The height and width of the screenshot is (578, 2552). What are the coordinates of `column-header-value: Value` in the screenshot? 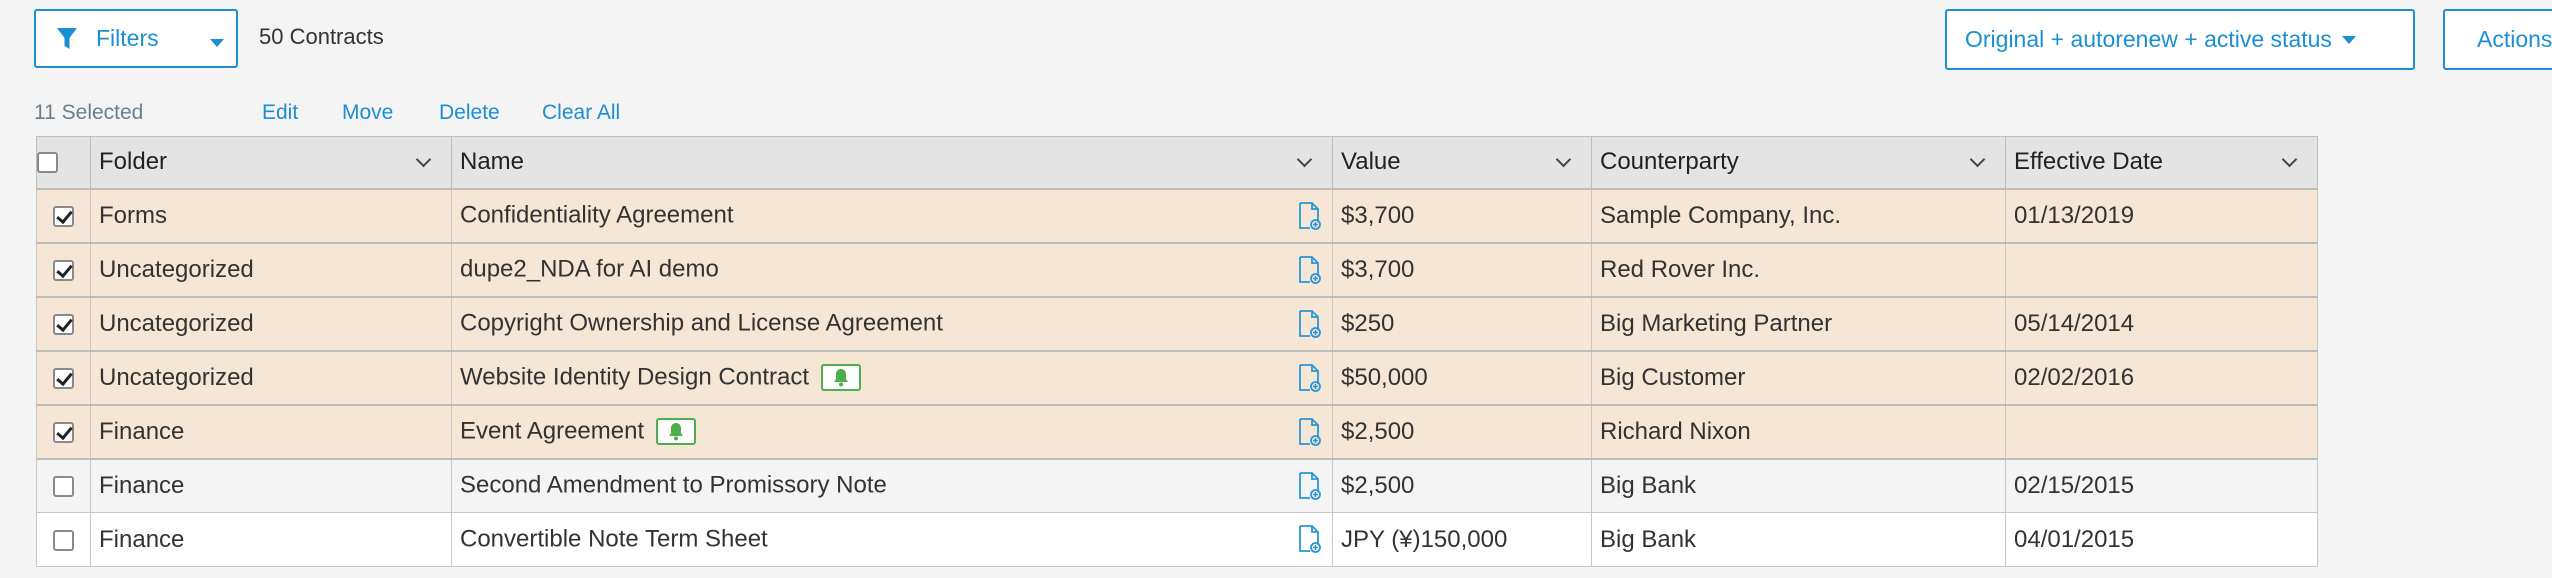 It's located at (1462, 162).